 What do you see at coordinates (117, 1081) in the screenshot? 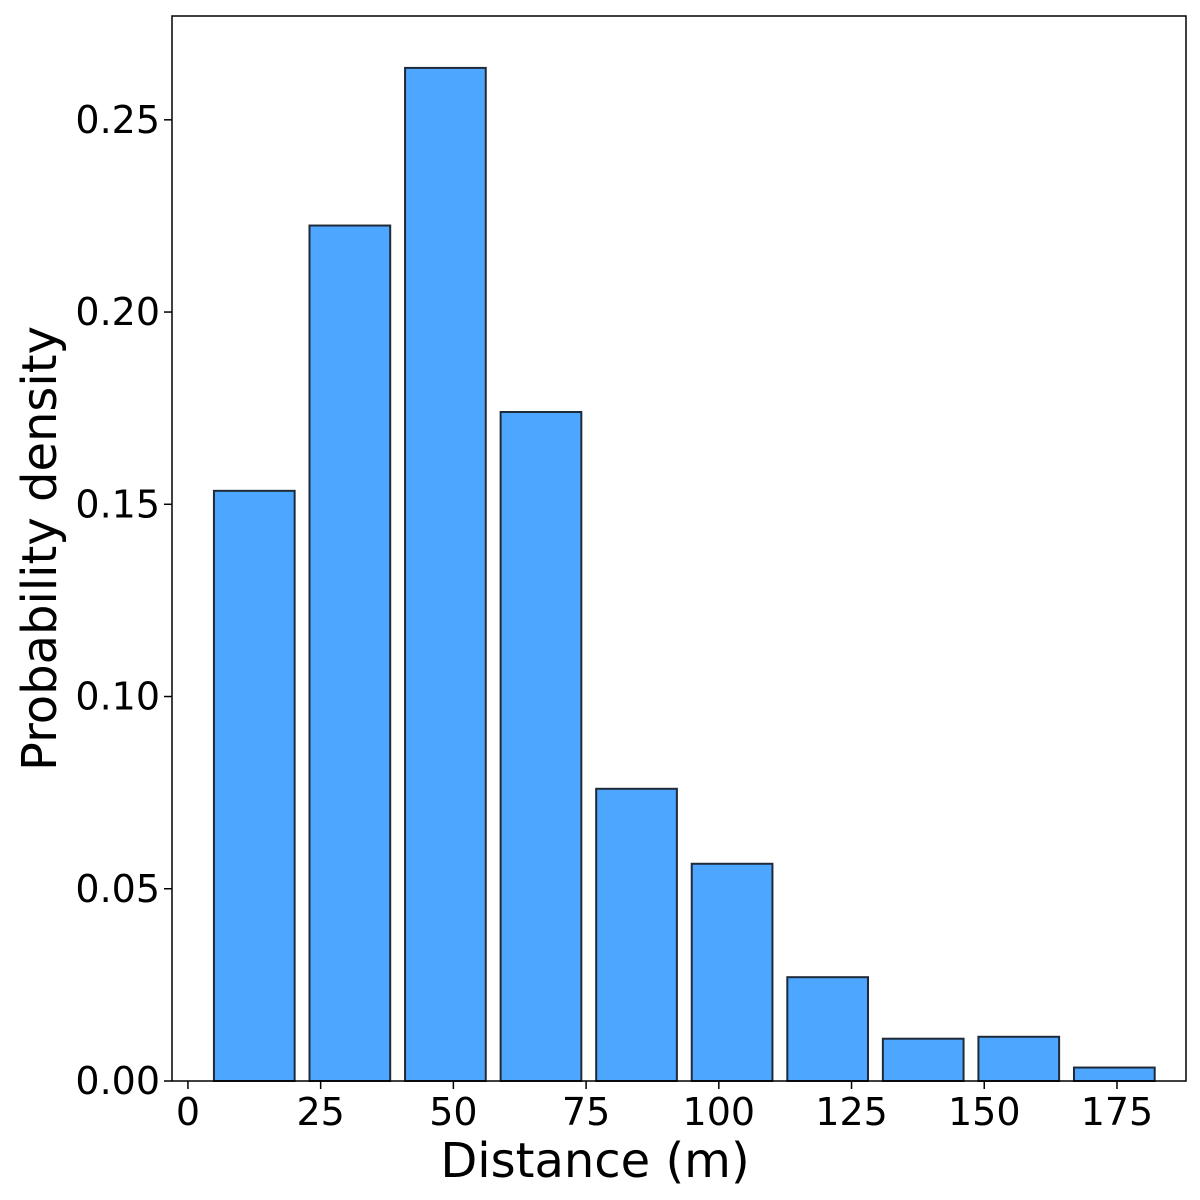
I see `y-tick-label: 0.00` at bounding box center [117, 1081].